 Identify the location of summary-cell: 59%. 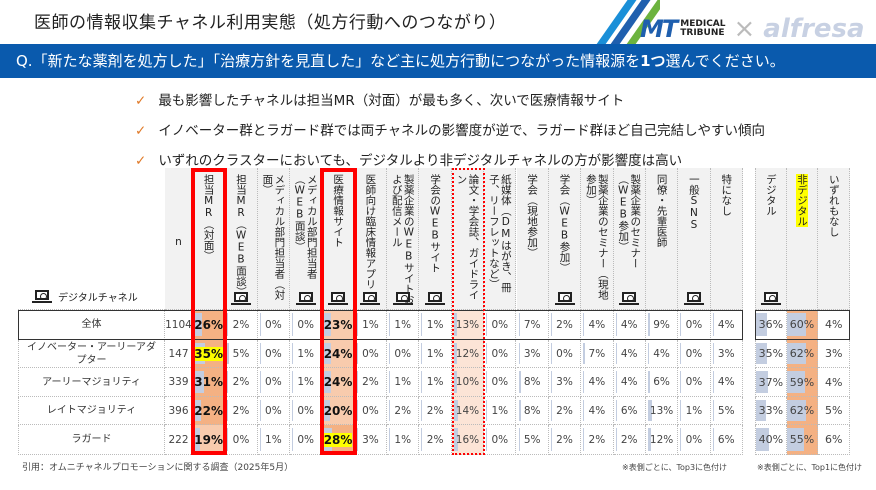
(802, 382).